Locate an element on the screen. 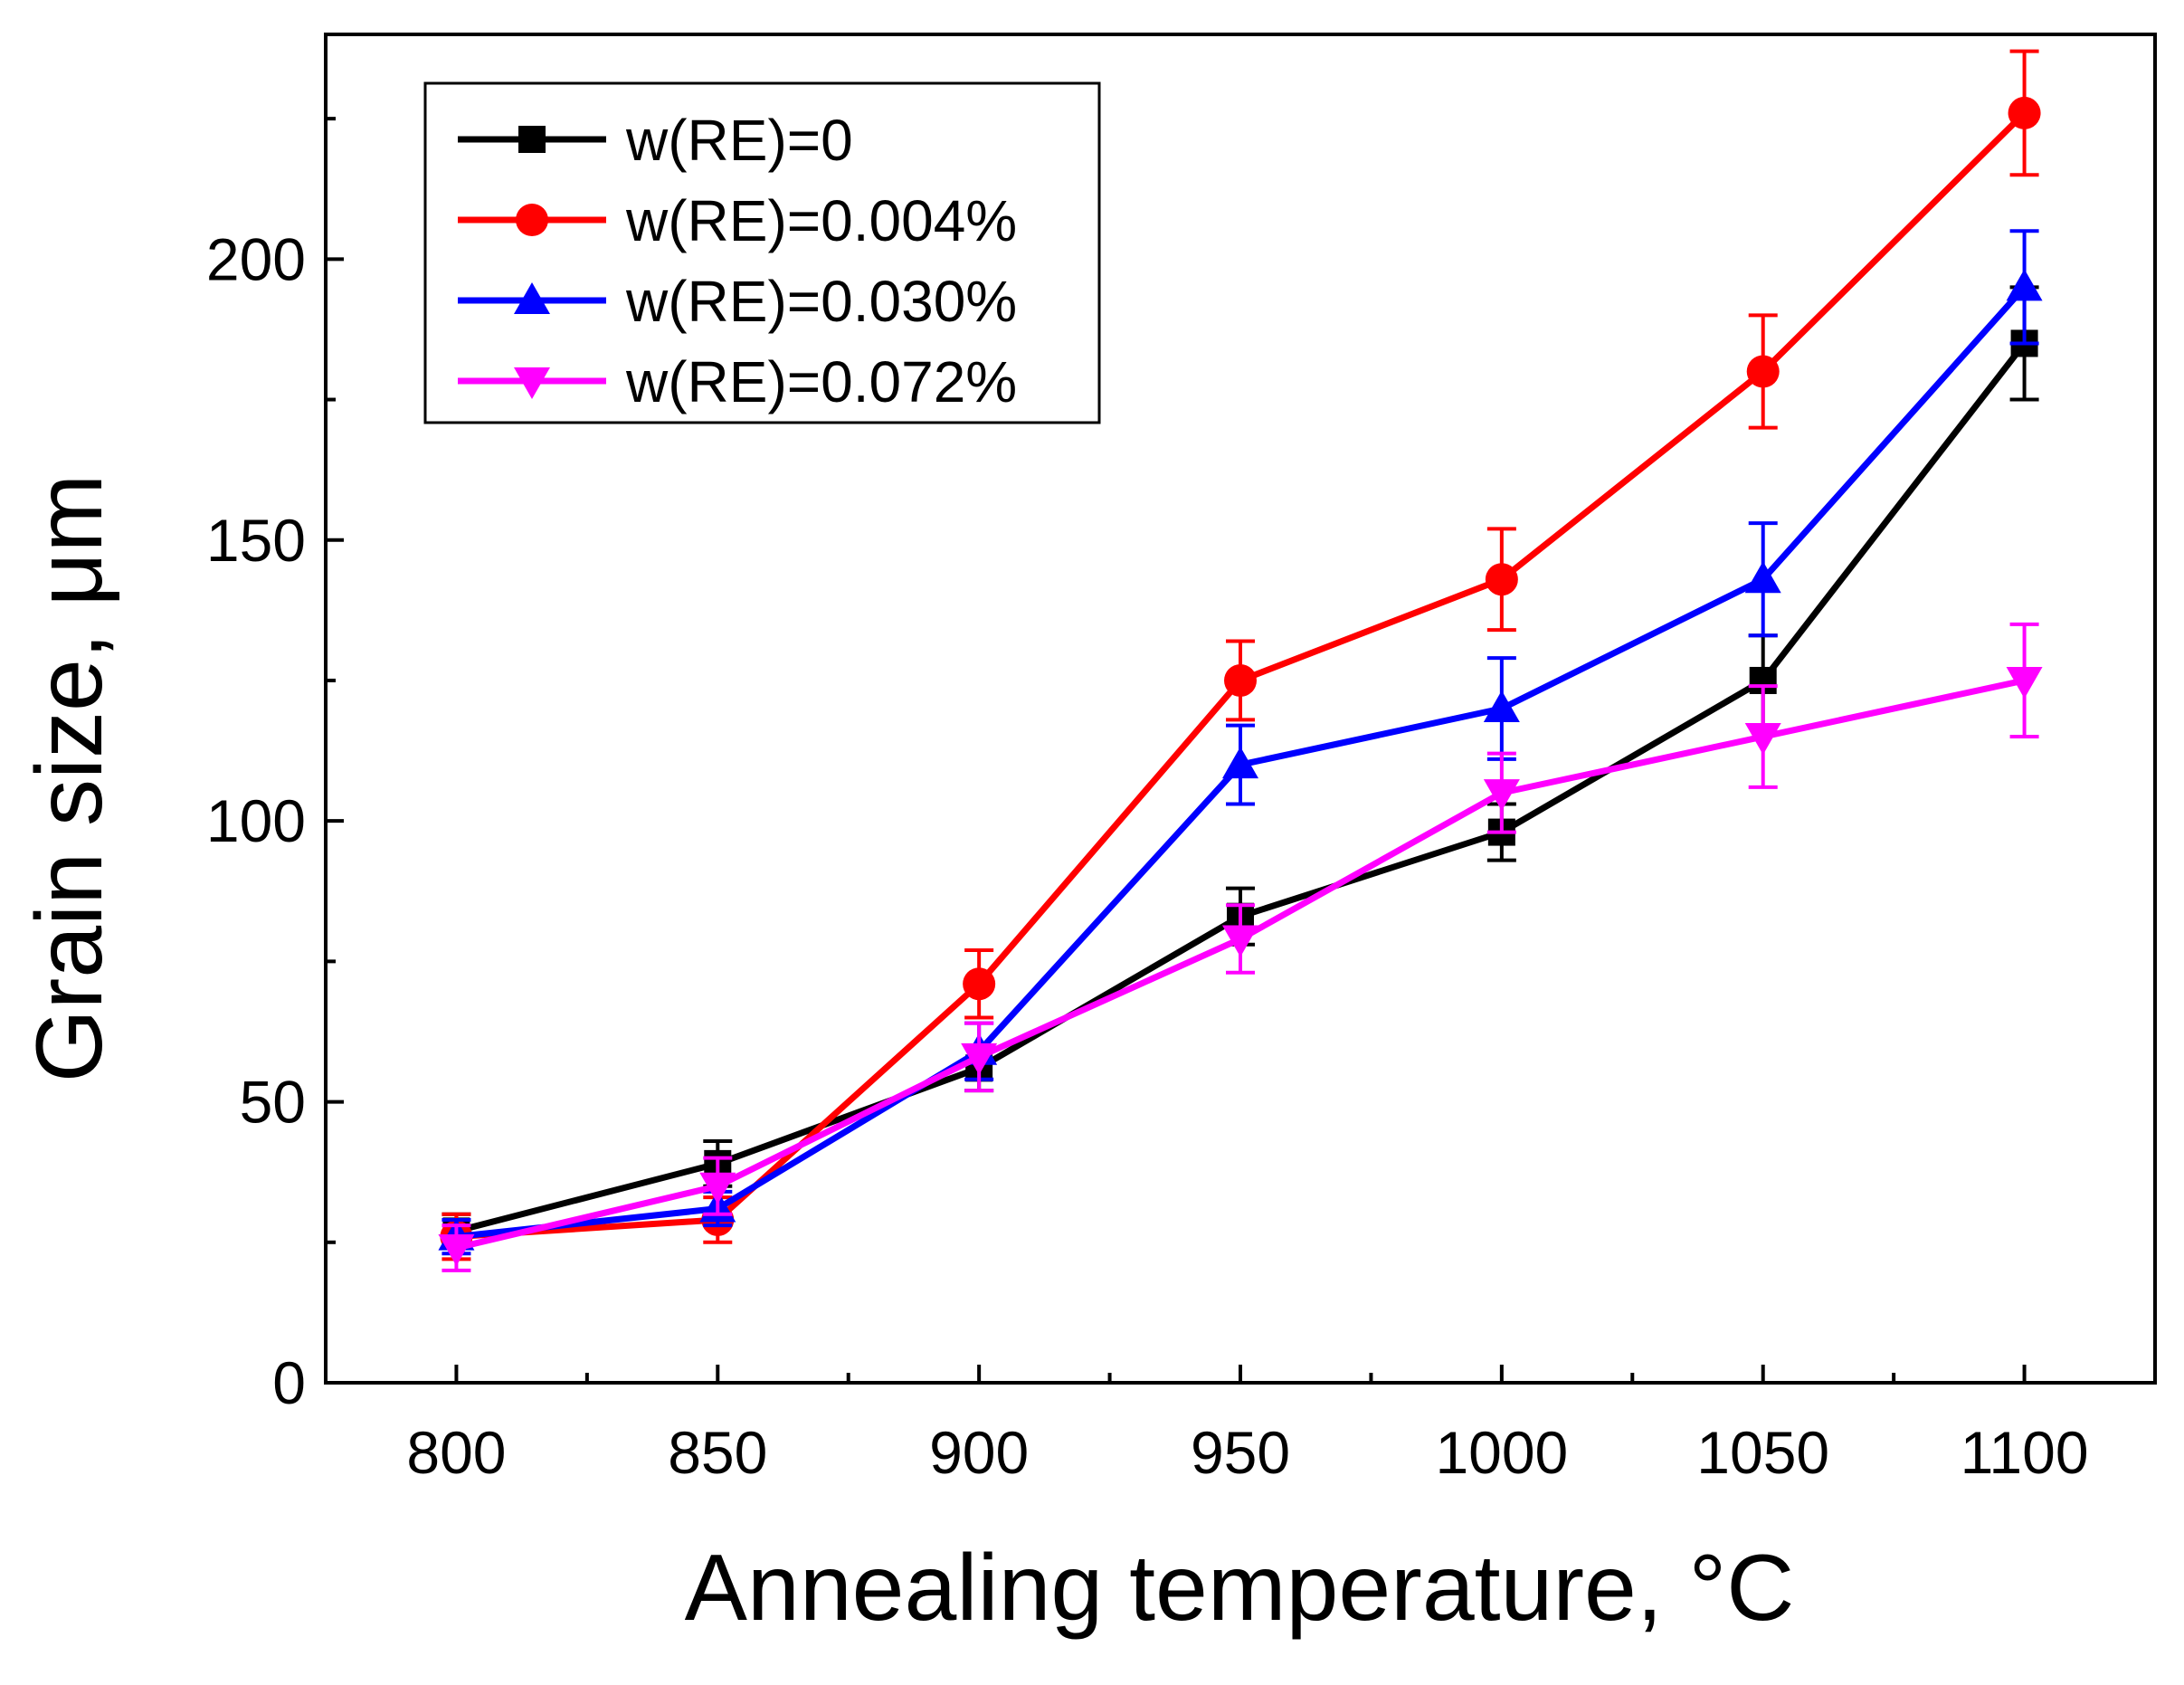 The image size is (2184, 1685). legend-label-0: w(RE)=0 is located at coordinates (739, 141).